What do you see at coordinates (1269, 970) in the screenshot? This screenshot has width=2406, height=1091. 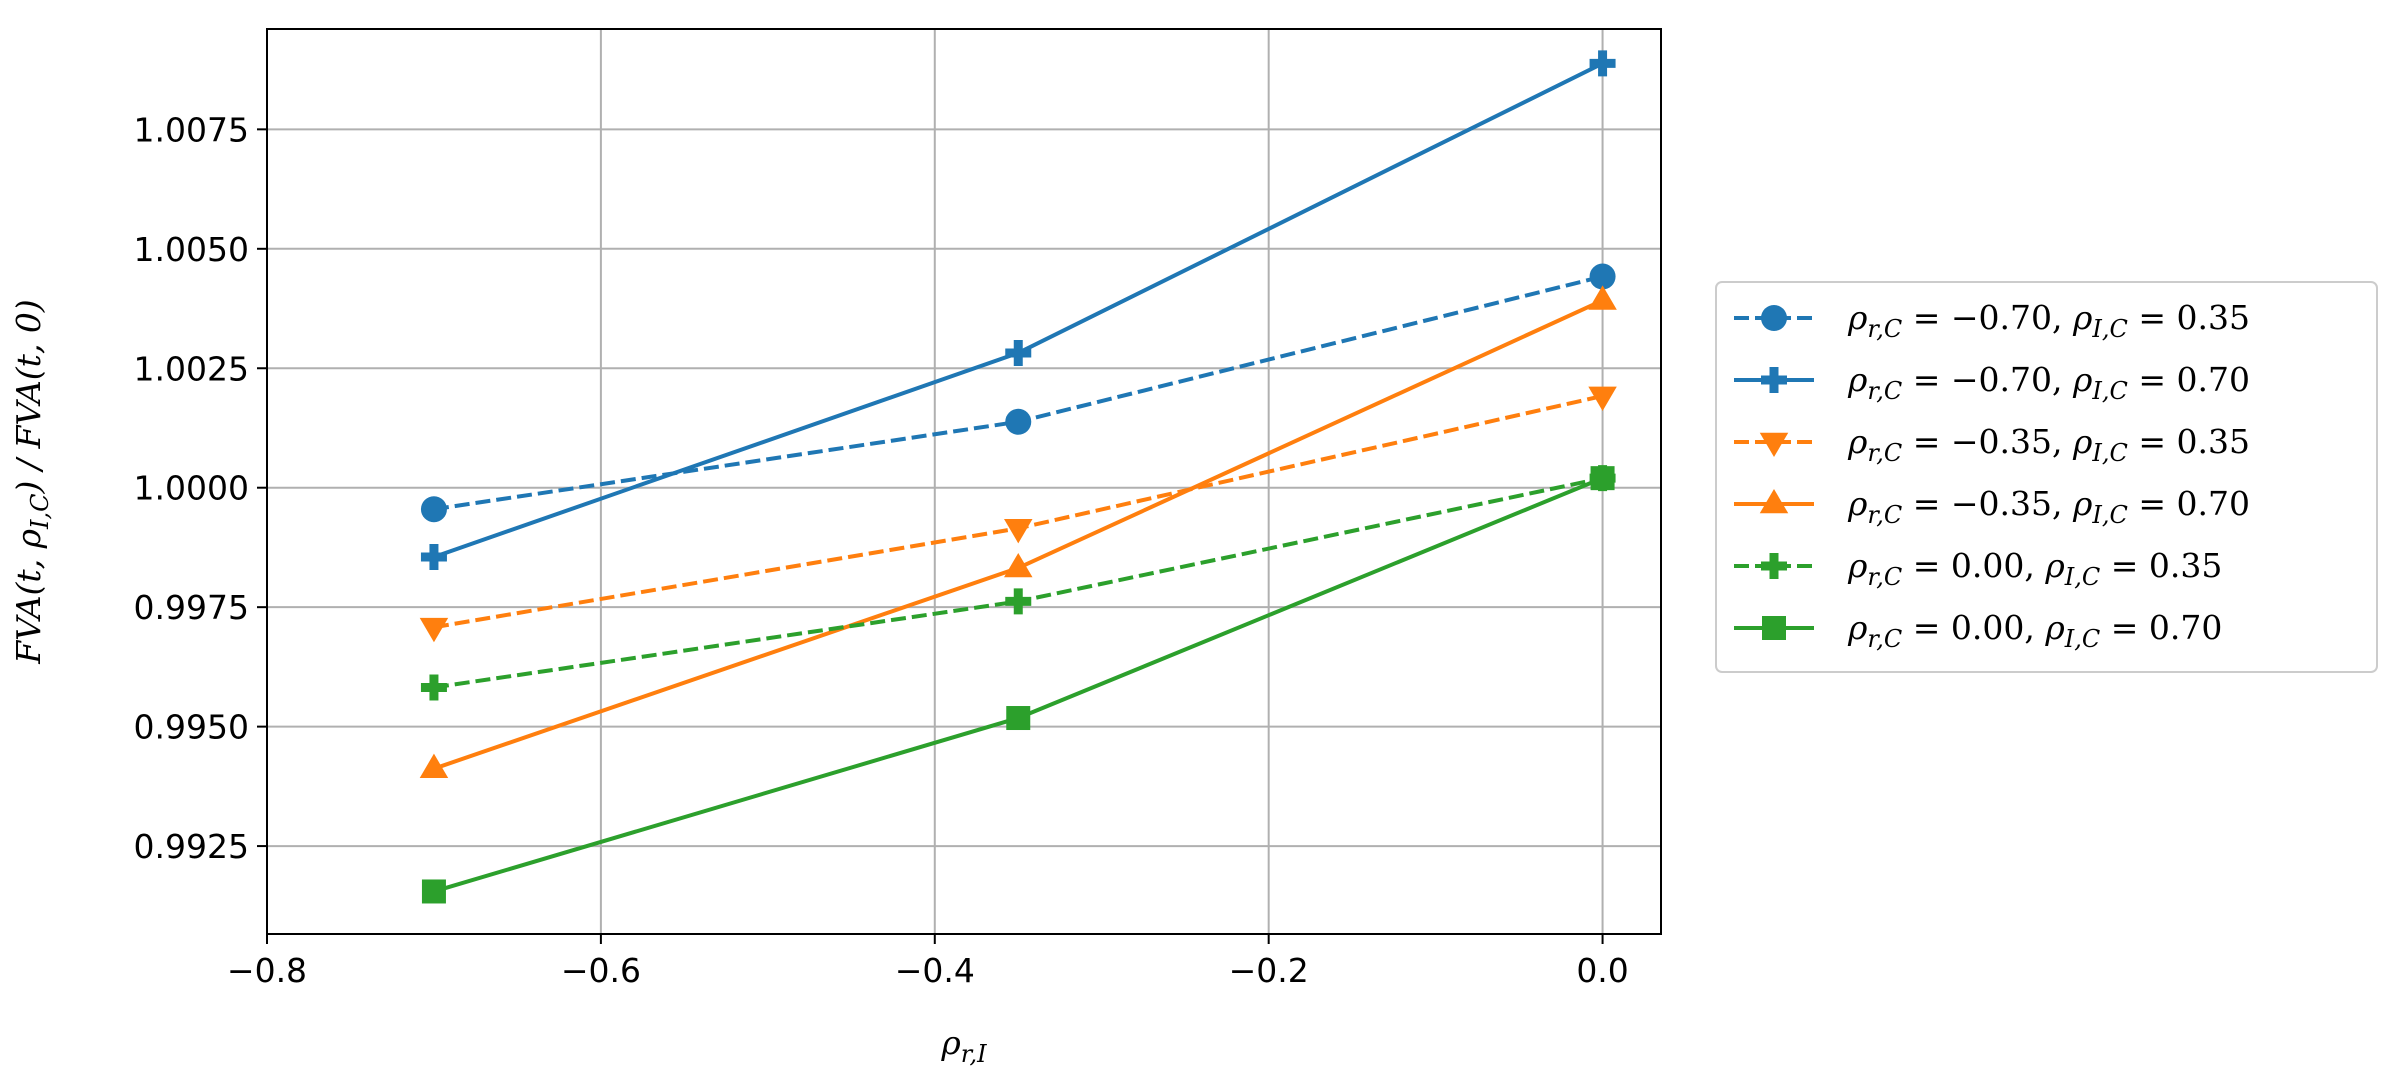 I see `x-tick-label: −0.2` at bounding box center [1269, 970].